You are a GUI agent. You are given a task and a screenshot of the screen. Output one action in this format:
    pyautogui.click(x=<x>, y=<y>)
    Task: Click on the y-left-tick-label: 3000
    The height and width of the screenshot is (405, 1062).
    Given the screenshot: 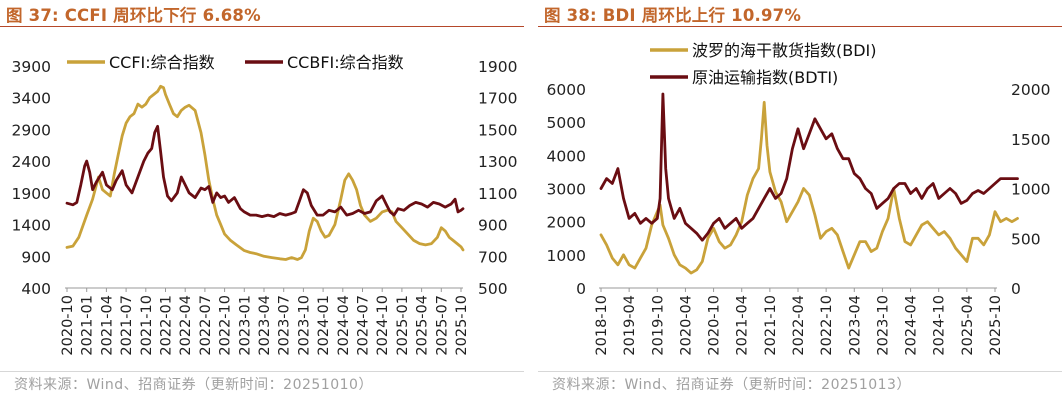 What is the action you would take?
    pyautogui.click(x=566, y=190)
    